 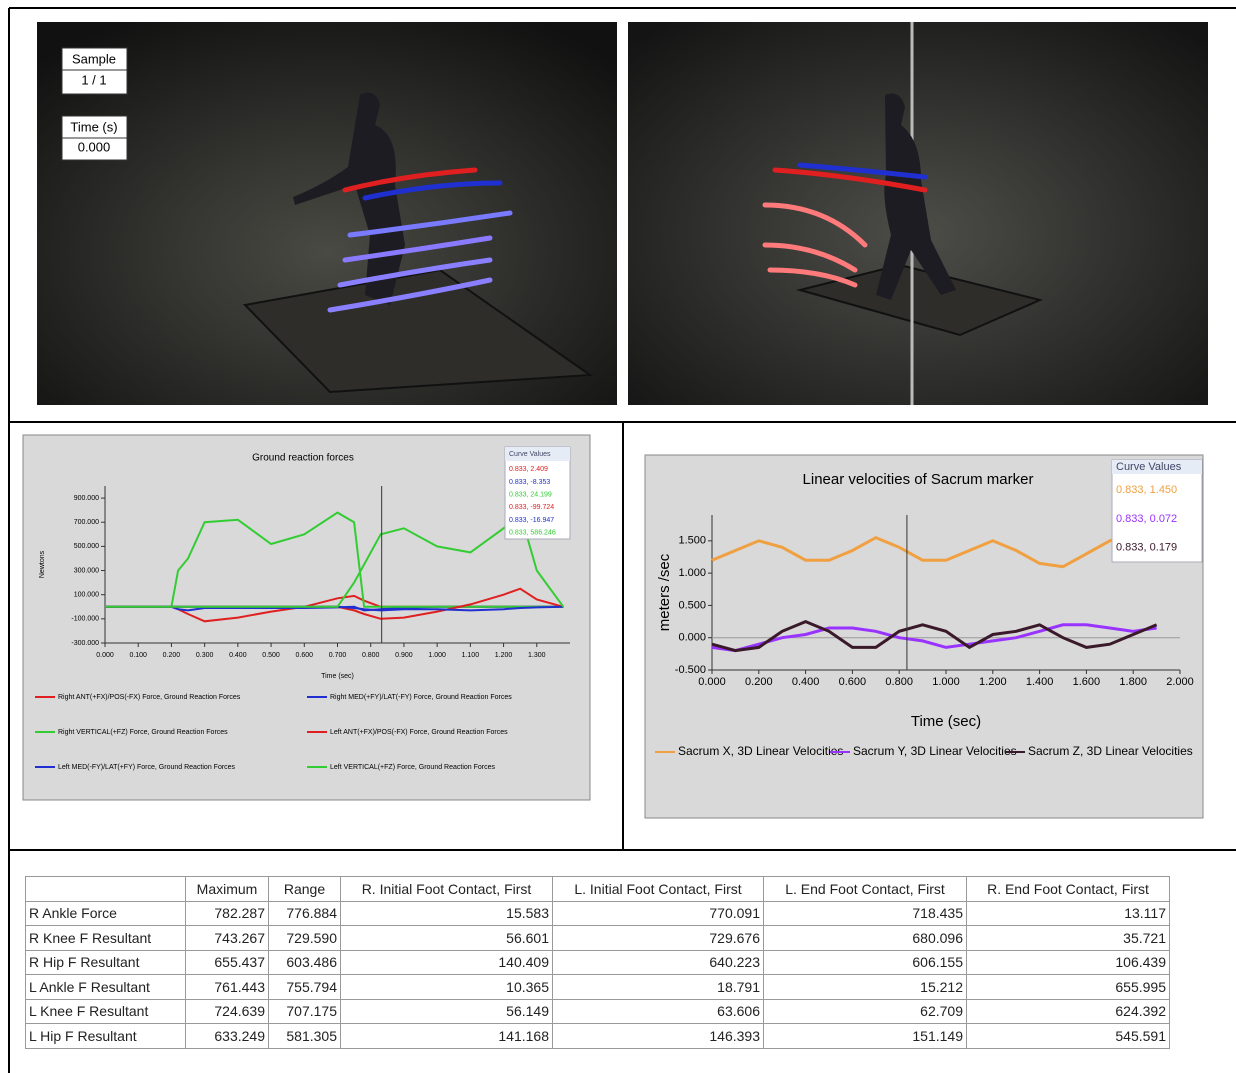 I want to click on curve-value: 0.833, 586.246, so click(x=532, y=533).